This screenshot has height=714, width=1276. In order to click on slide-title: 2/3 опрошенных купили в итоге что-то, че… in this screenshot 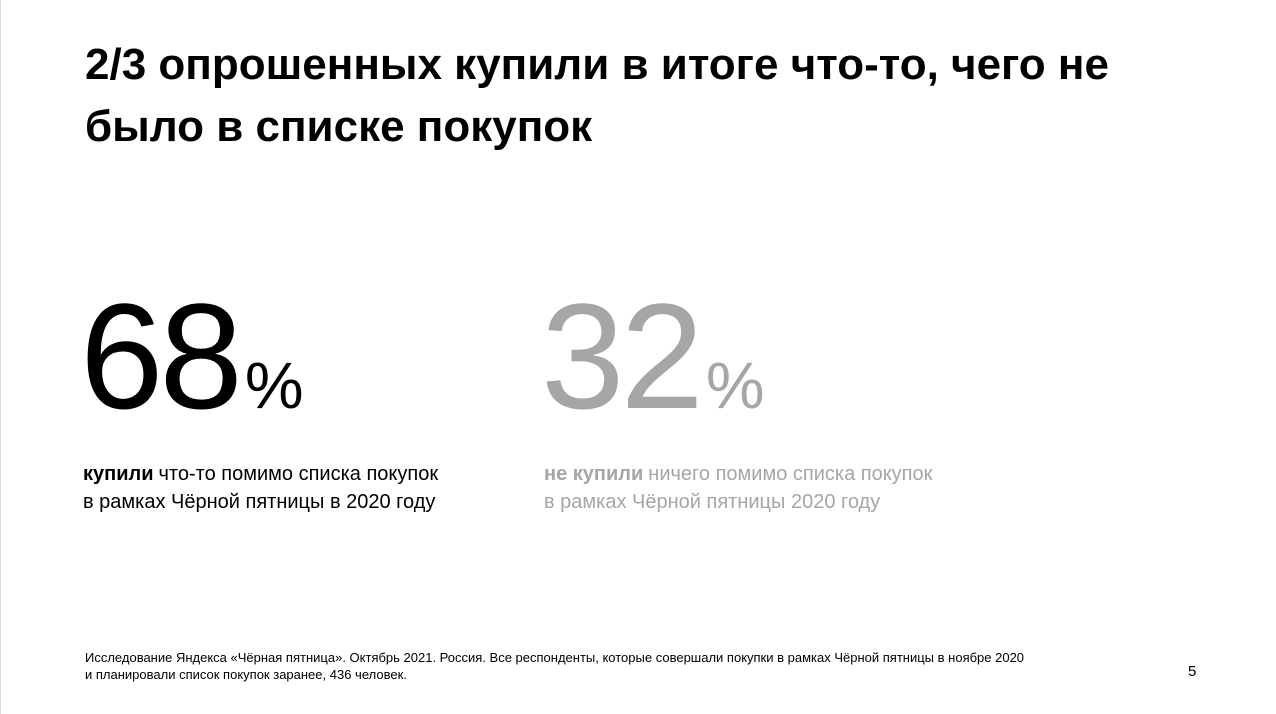, I will do `click(597, 95)`.